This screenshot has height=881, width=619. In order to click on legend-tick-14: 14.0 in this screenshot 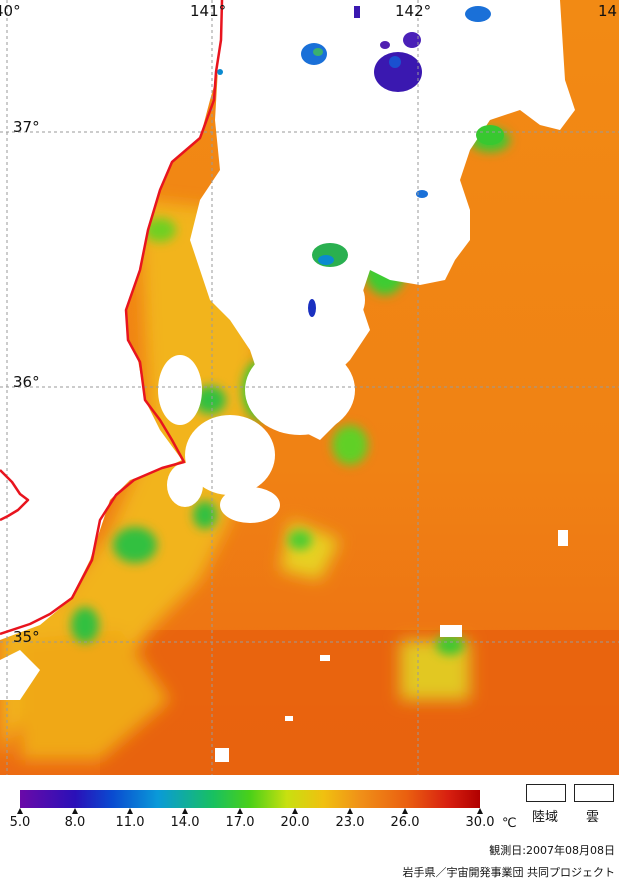, I will do `click(185, 822)`.